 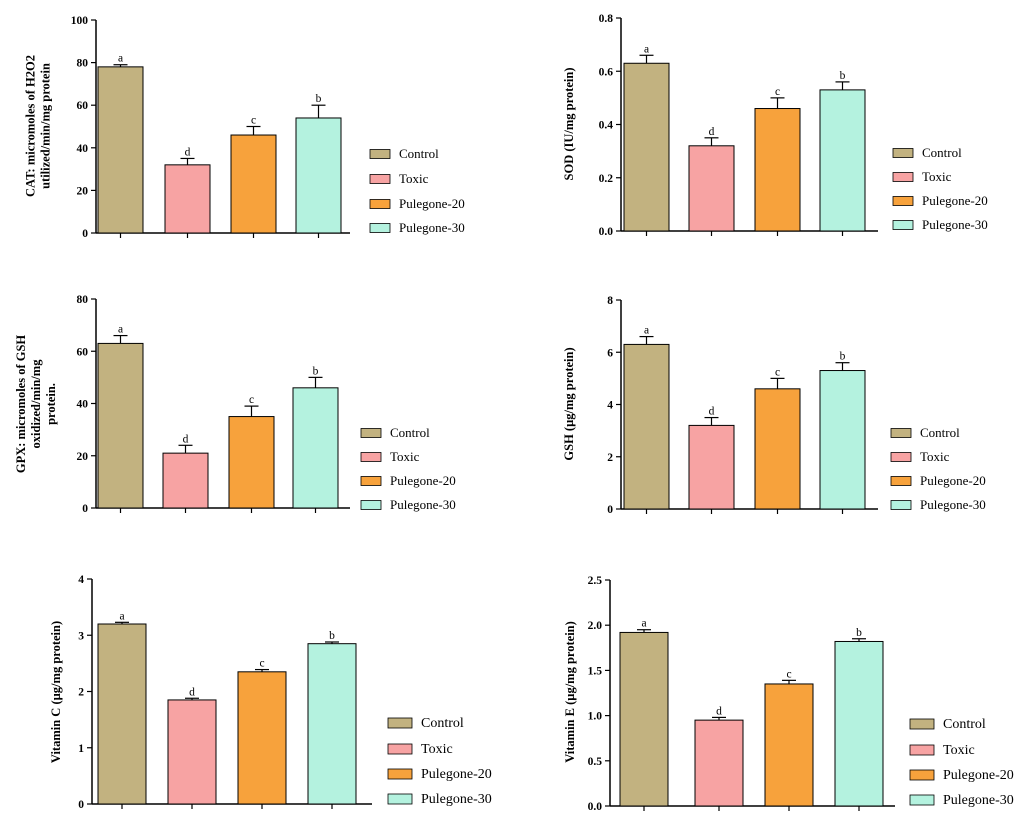 What do you see at coordinates (606, 126) in the screenshot?
I see `y-tick-label: 0.4` at bounding box center [606, 126].